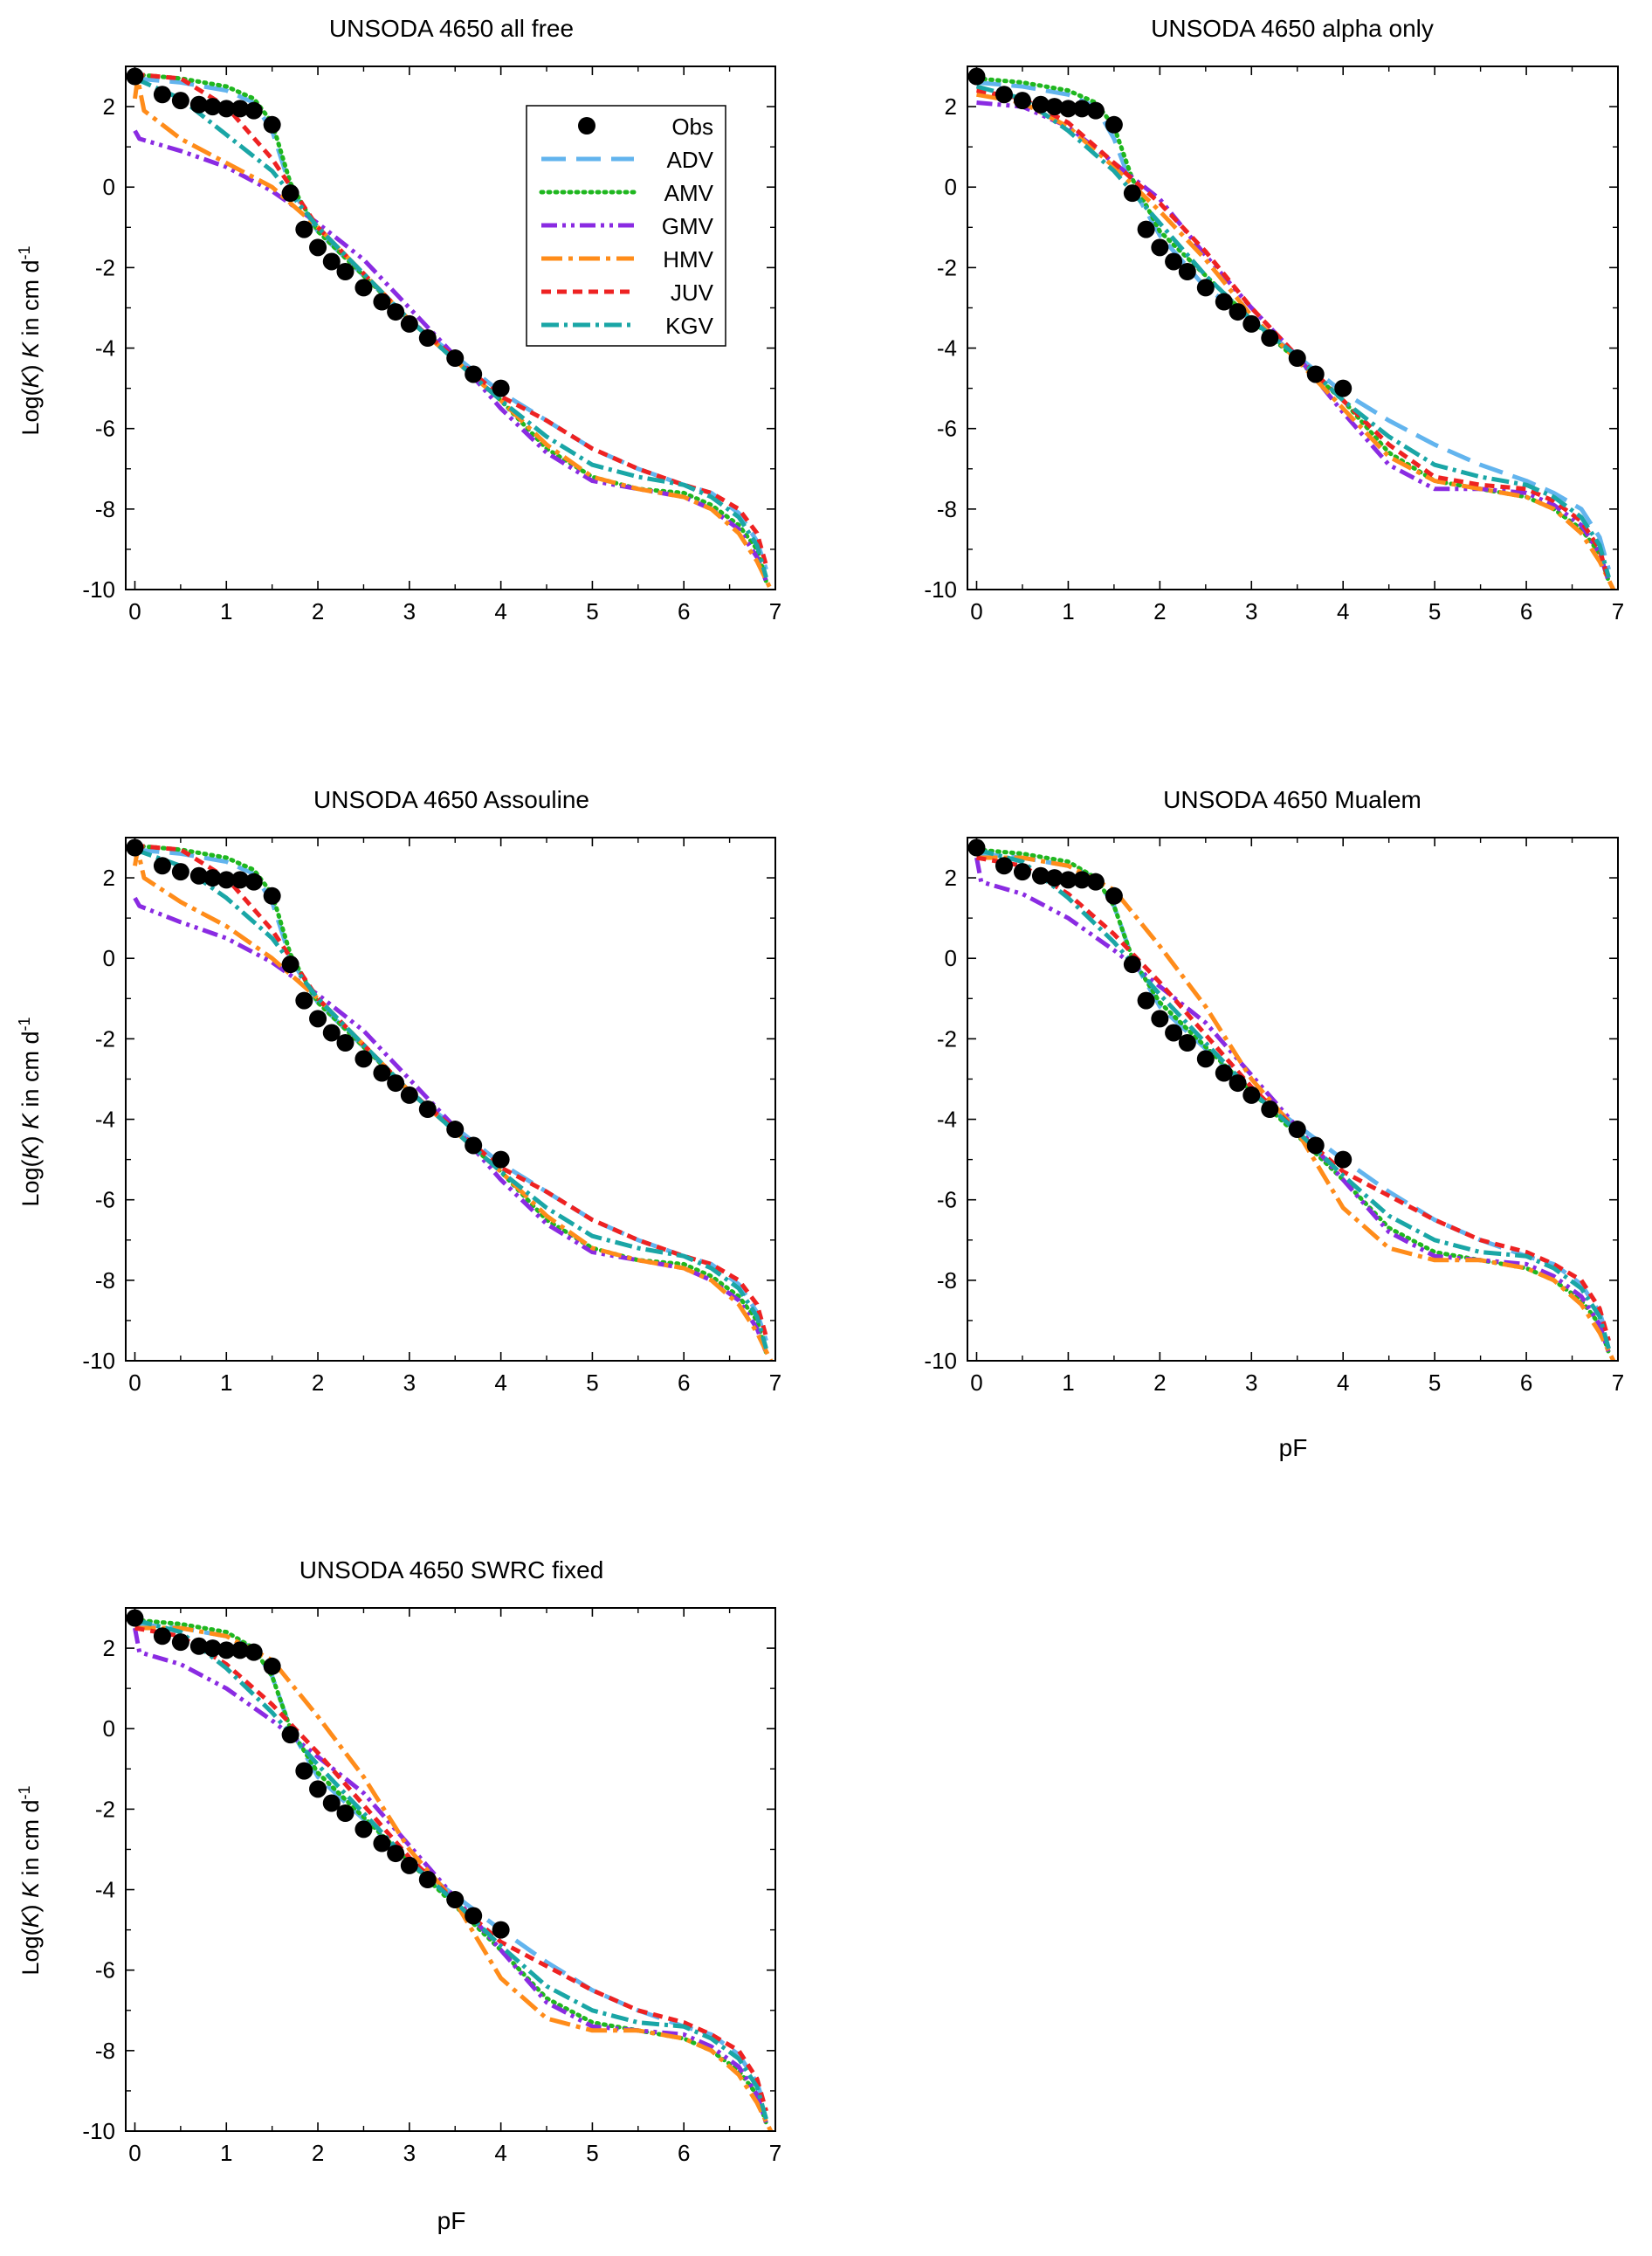 This screenshot has width=1652, height=2256. I want to click on panel-2-title: UNSODA 4650 alpha only, so click(1292, 28).